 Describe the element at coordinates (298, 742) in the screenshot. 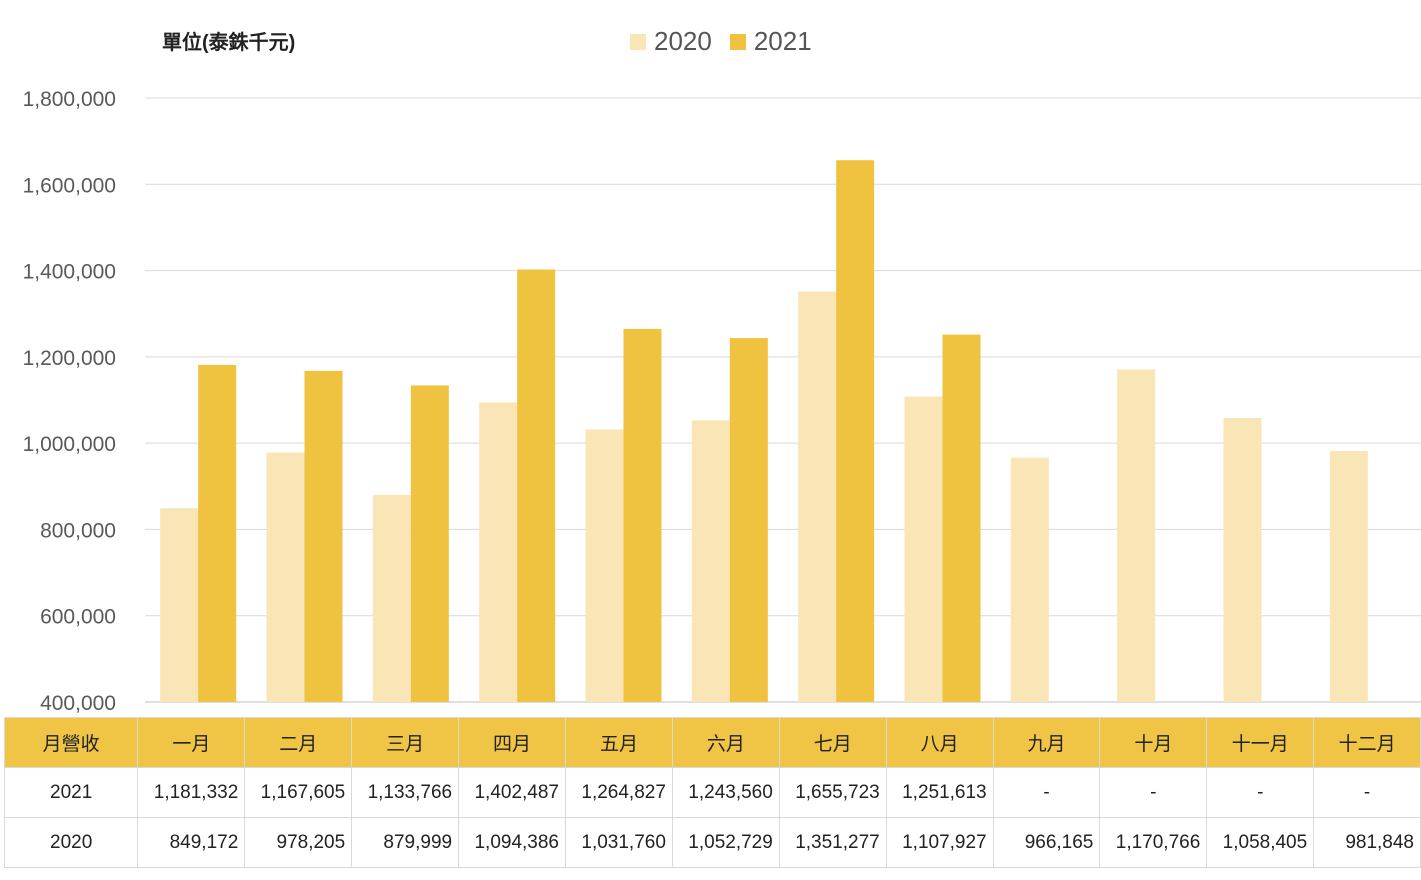

I see `table-header-month: 二月` at that location.